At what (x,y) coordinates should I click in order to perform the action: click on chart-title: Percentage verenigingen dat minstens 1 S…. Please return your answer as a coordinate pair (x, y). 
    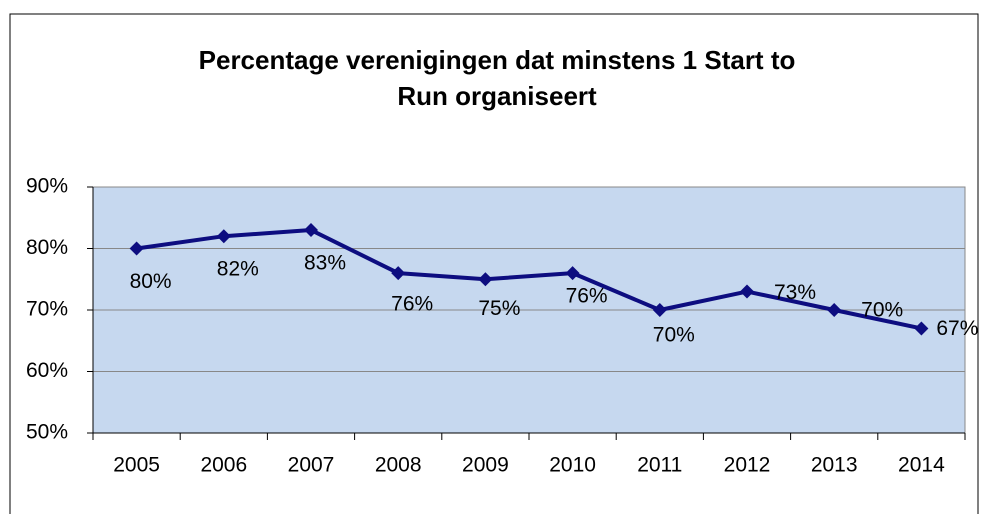
    Looking at the image, I should click on (497, 60).